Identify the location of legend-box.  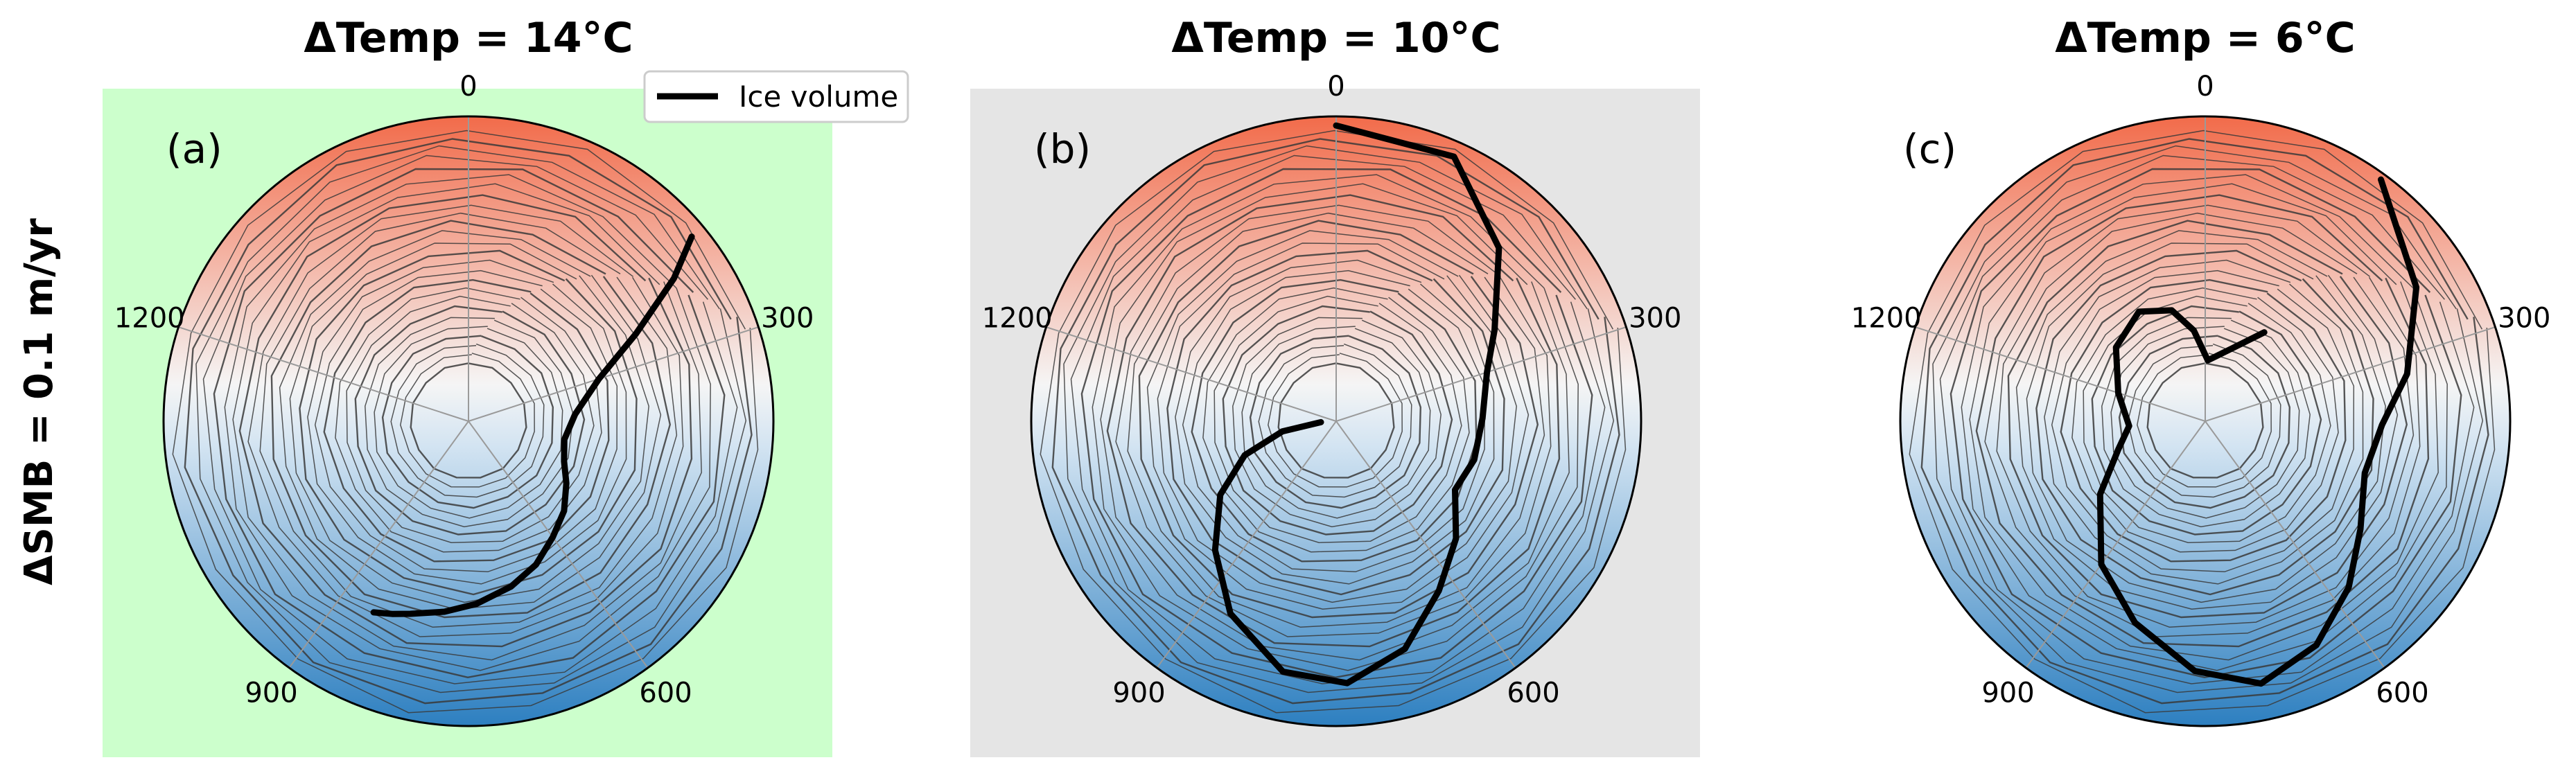
(776, 97).